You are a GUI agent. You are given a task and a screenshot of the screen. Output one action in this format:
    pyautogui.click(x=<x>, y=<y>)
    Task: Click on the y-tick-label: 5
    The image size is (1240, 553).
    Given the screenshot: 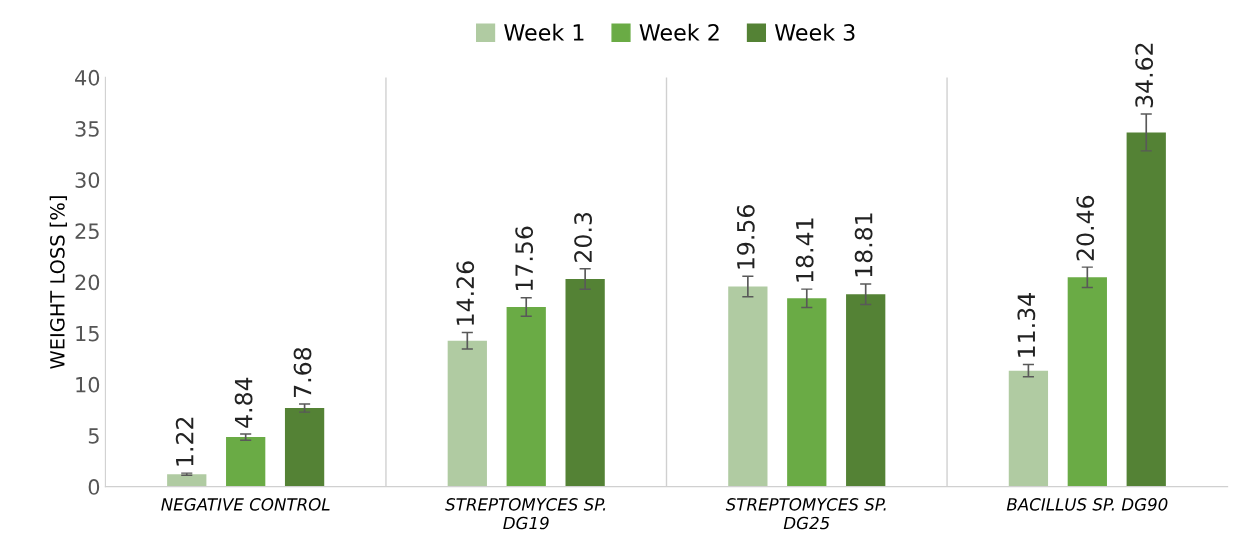 What is the action you would take?
    pyautogui.click(x=93, y=436)
    